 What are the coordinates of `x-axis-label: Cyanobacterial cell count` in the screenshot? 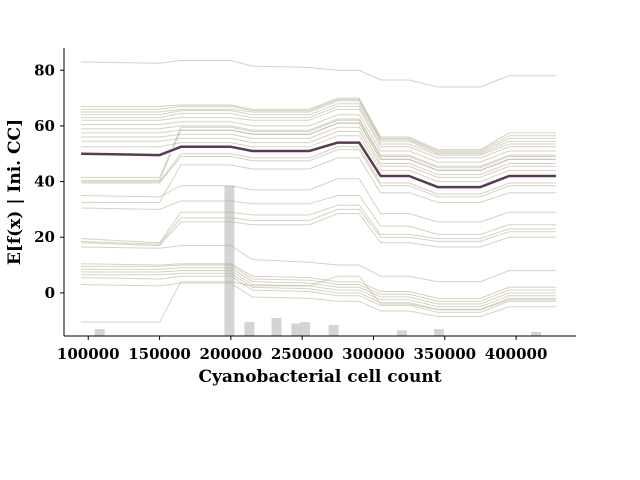 It's located at (319, 377).